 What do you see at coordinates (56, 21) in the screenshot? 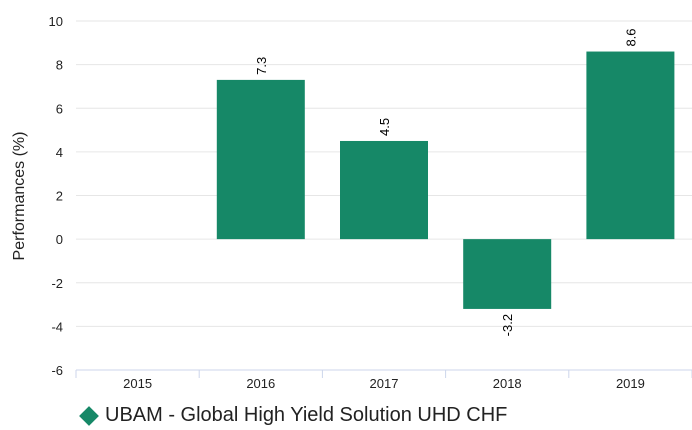
I see `y-tick-label: 10` at bounding box center [56, 21].